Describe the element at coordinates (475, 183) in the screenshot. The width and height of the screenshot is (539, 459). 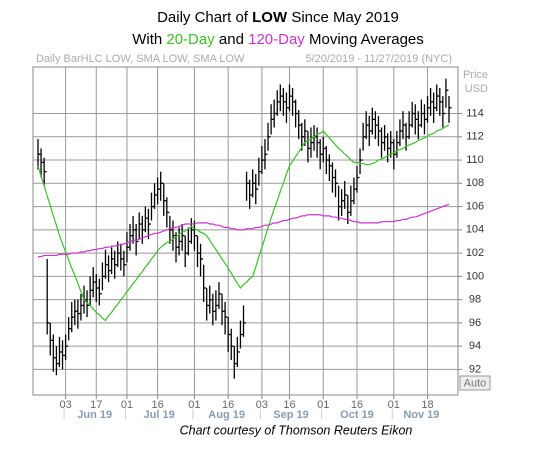
I see `y-tick-label: 108` at that location.